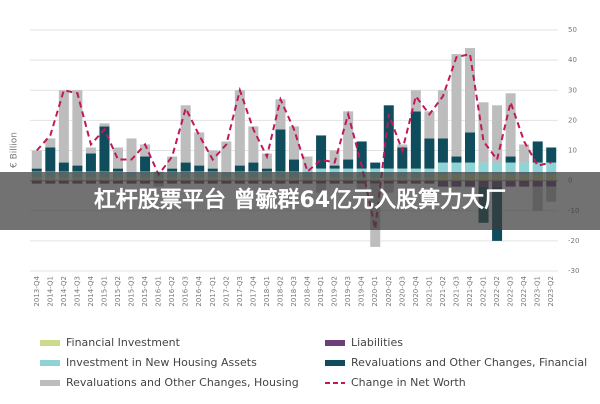 The width and height of the screenshot is (600, 404). Describe the element at coordinates (408, 382) in the screenshot. I see `legend-label: Change in Net Worth` at that location.